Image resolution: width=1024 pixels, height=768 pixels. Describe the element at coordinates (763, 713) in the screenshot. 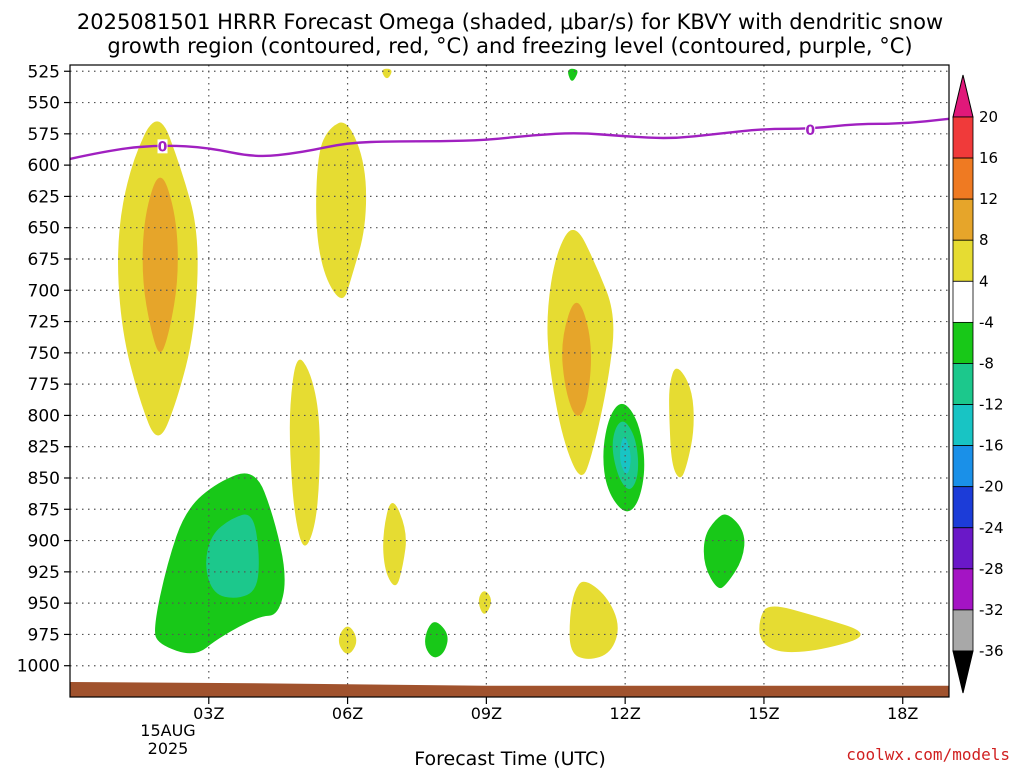

I see `x-tick-label-15Z: 15Z` at that location.